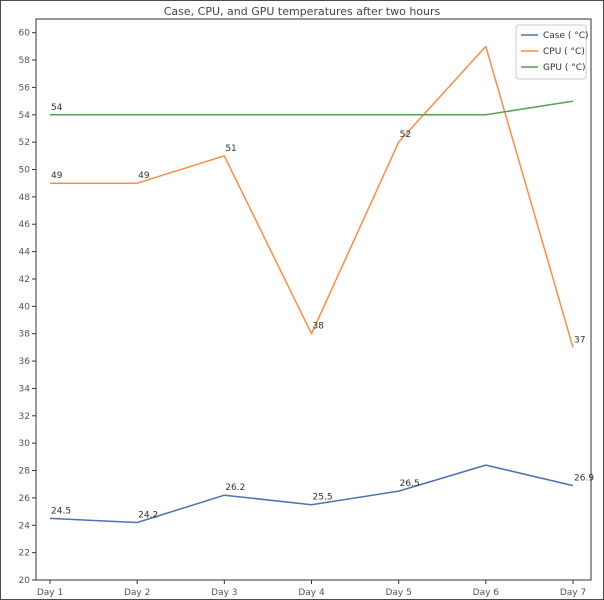  Describe the element at coordinates (25, 88) in the screenshot. I see `y-tick-label: 56` at that location.